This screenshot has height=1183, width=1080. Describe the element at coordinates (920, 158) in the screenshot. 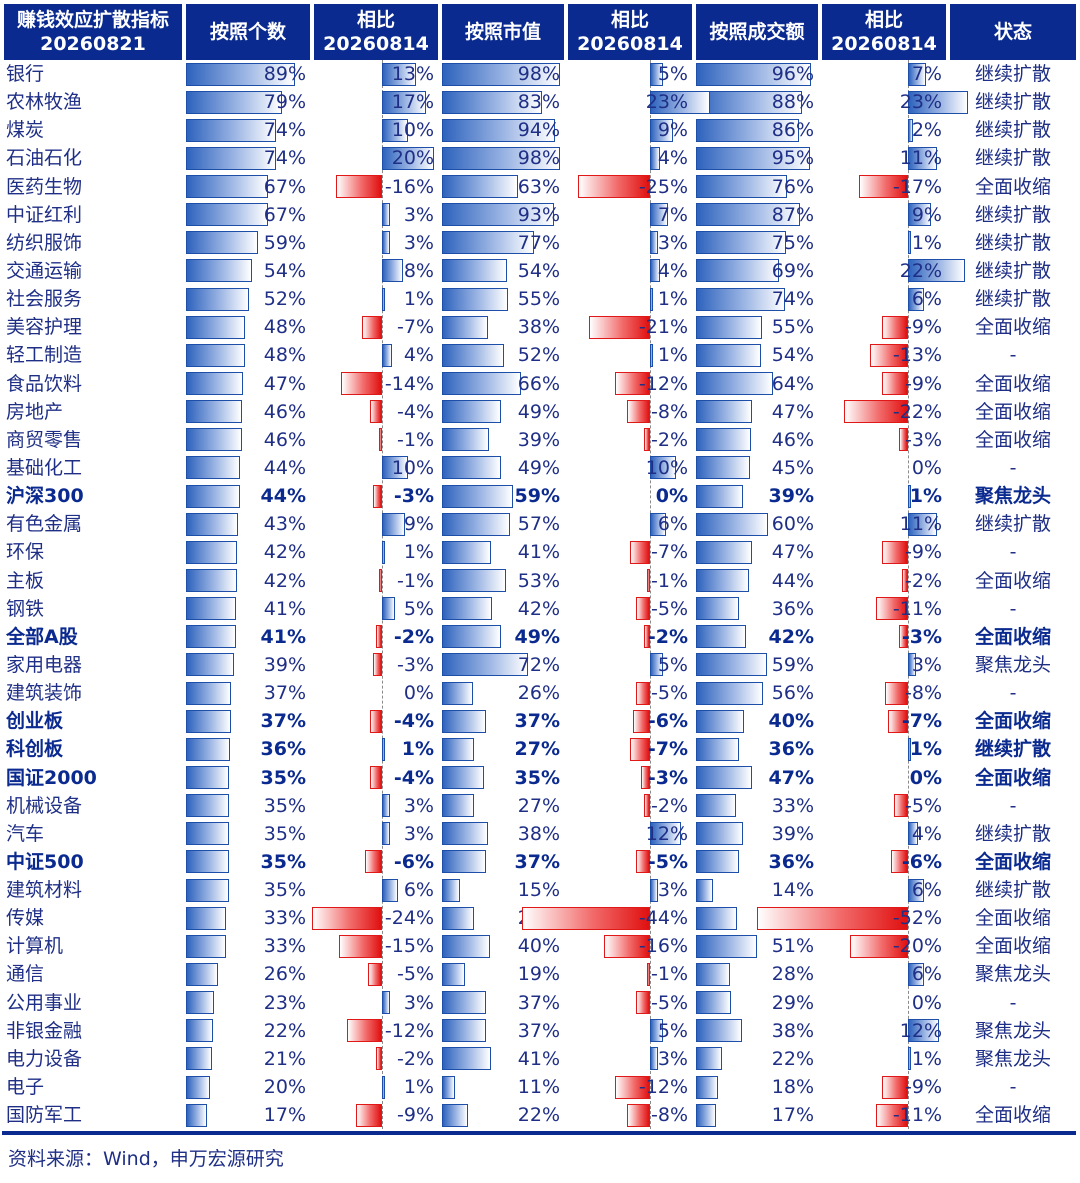

I see `turnover_chg-label: 11%` at that location.